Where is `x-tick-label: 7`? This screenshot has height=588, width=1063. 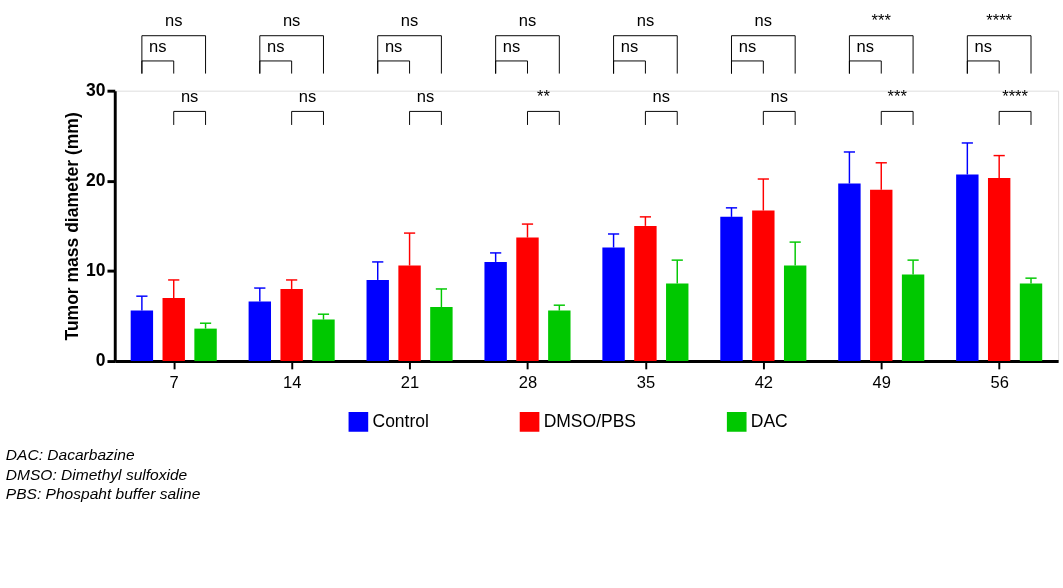 x-tick-label: 7 is located at coordinates (174, 382).